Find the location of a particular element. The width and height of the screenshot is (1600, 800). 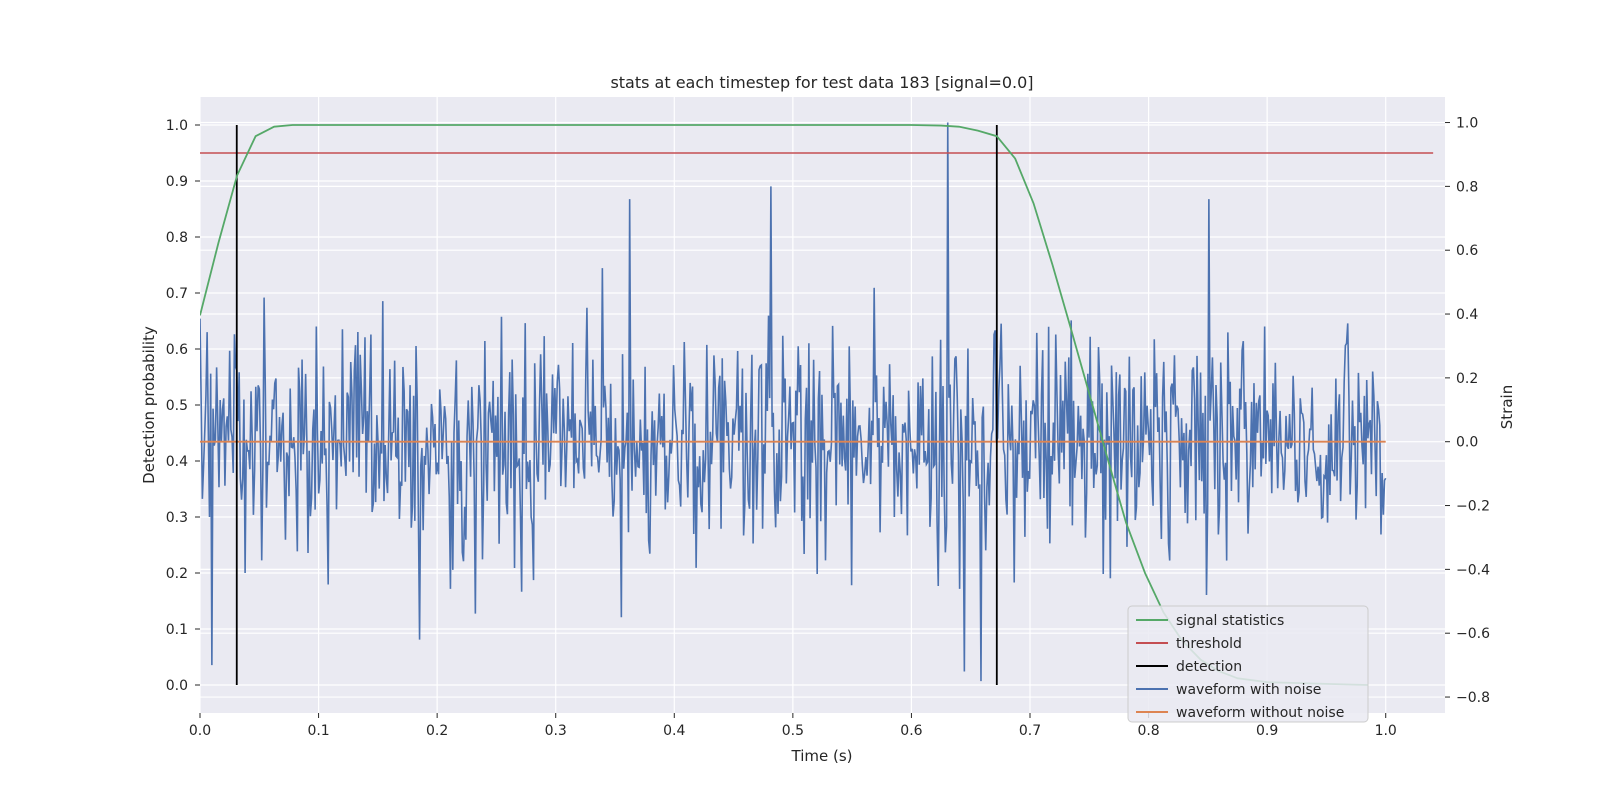

y-tick-label-left: 0.7 is located at coordinates (177, 294).